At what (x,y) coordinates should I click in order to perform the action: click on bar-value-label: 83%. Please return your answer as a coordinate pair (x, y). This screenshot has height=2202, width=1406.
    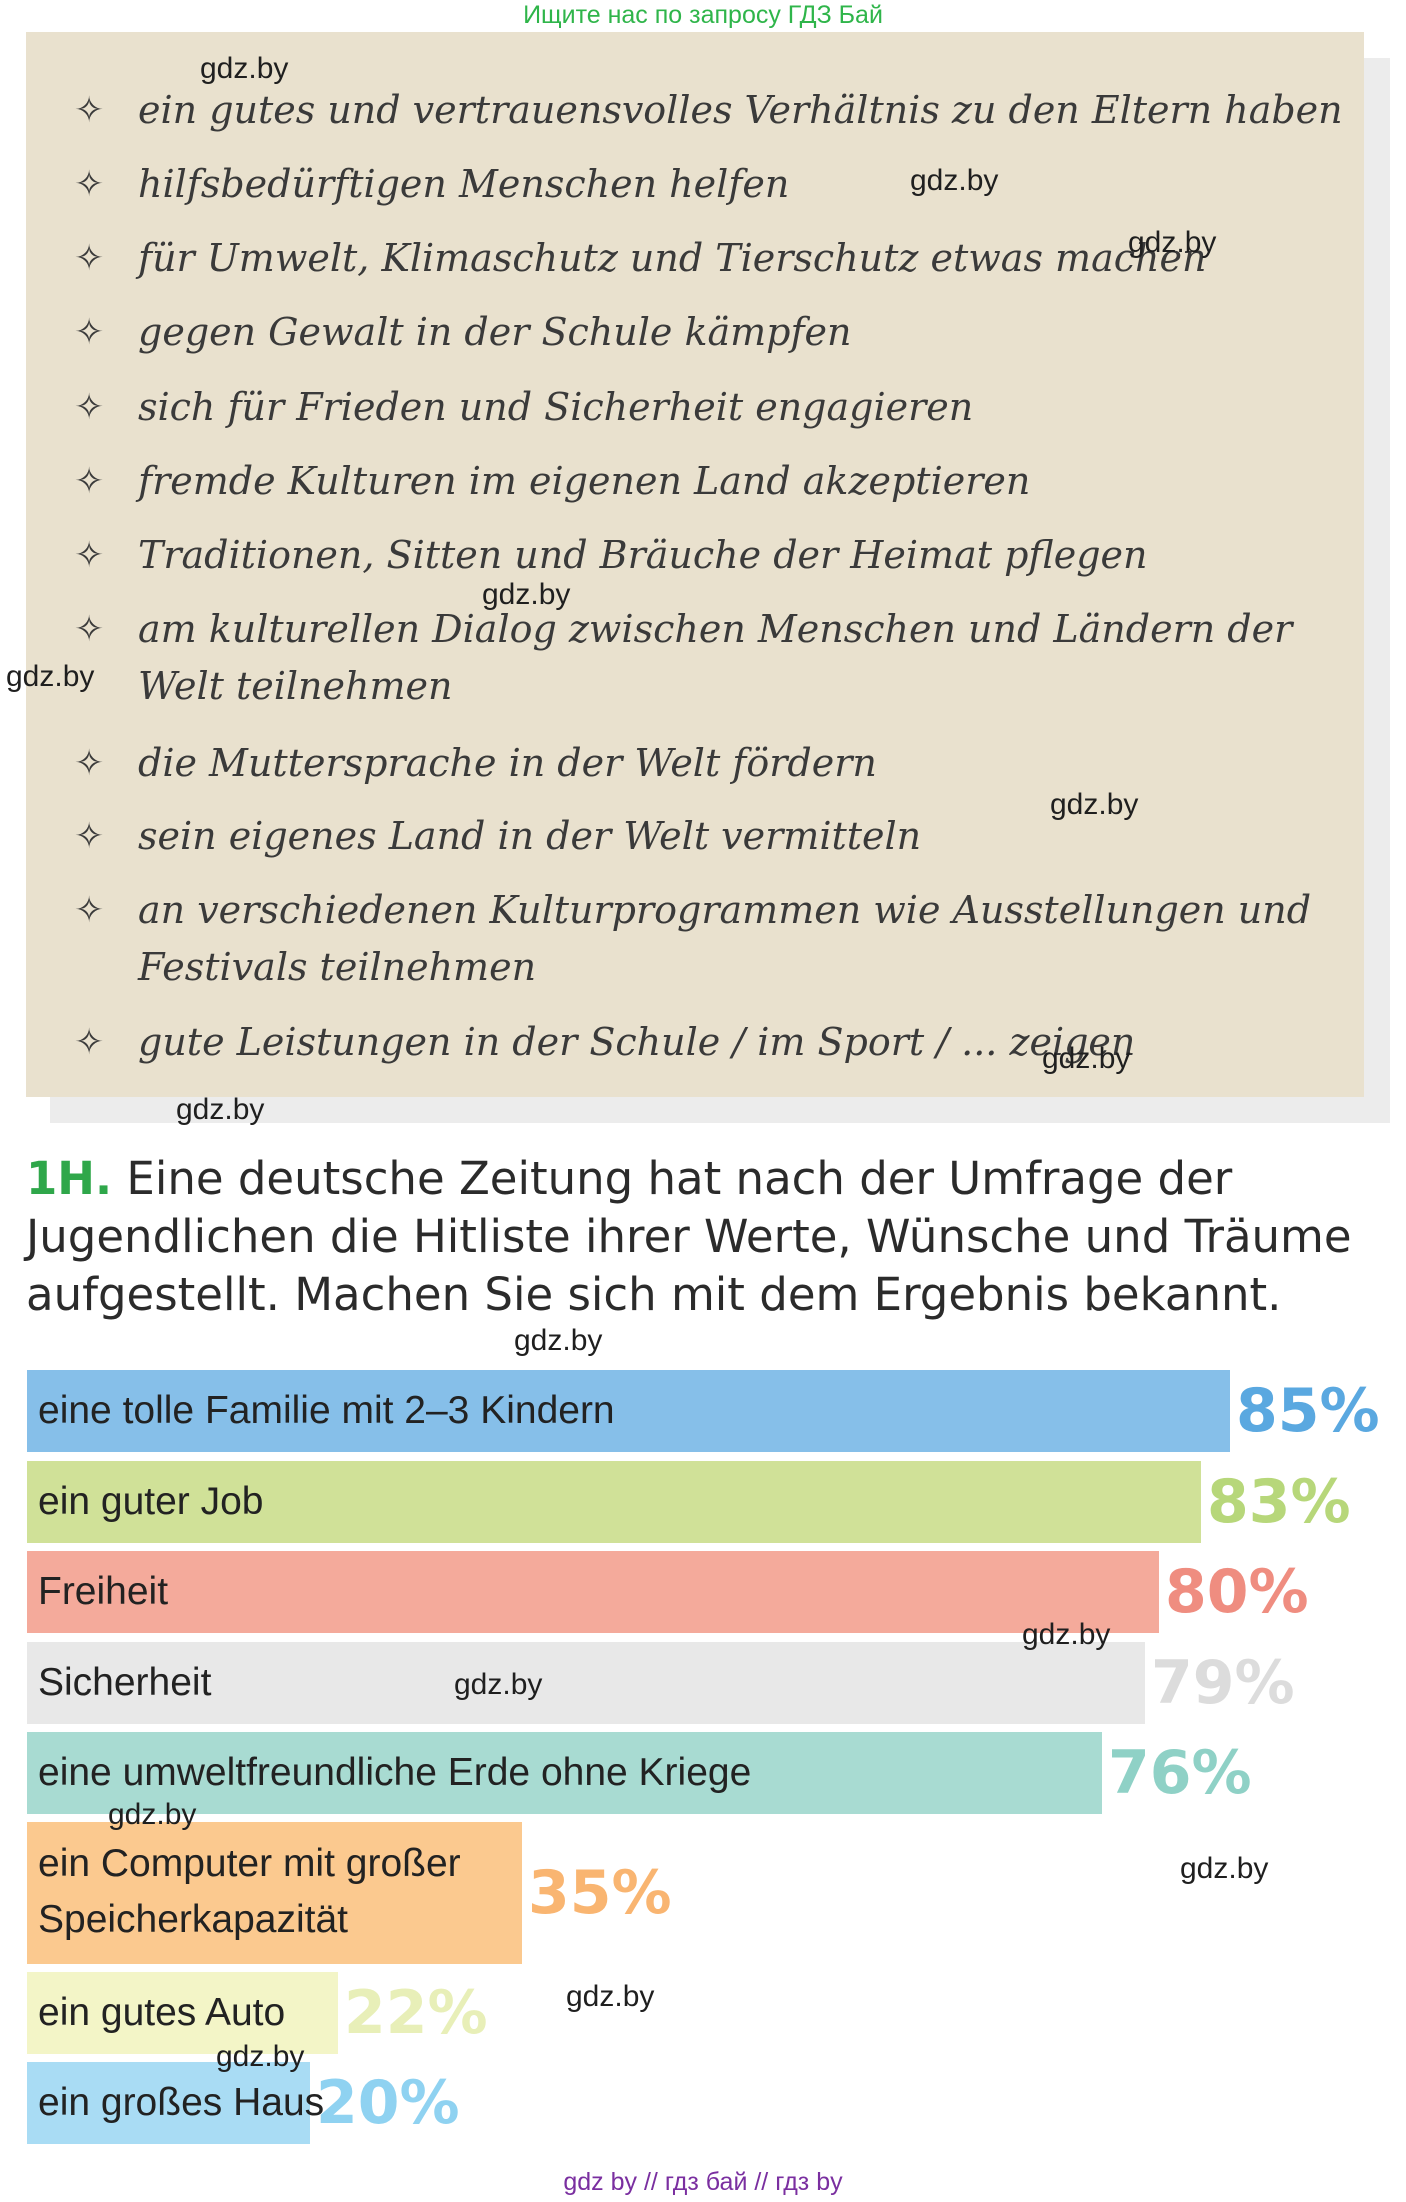
    Looking at the image, I should click on (1279, 1502).